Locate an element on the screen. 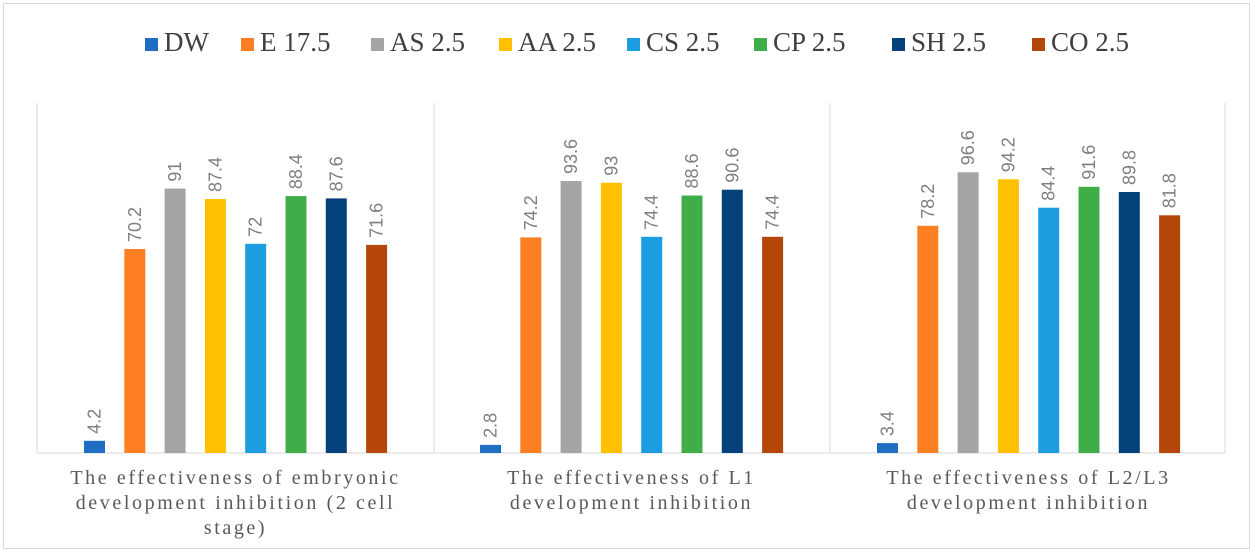 This screenshot has height=554, width=1255. data-label-2-4: 84.4 is located at coordinates (1049, 183).